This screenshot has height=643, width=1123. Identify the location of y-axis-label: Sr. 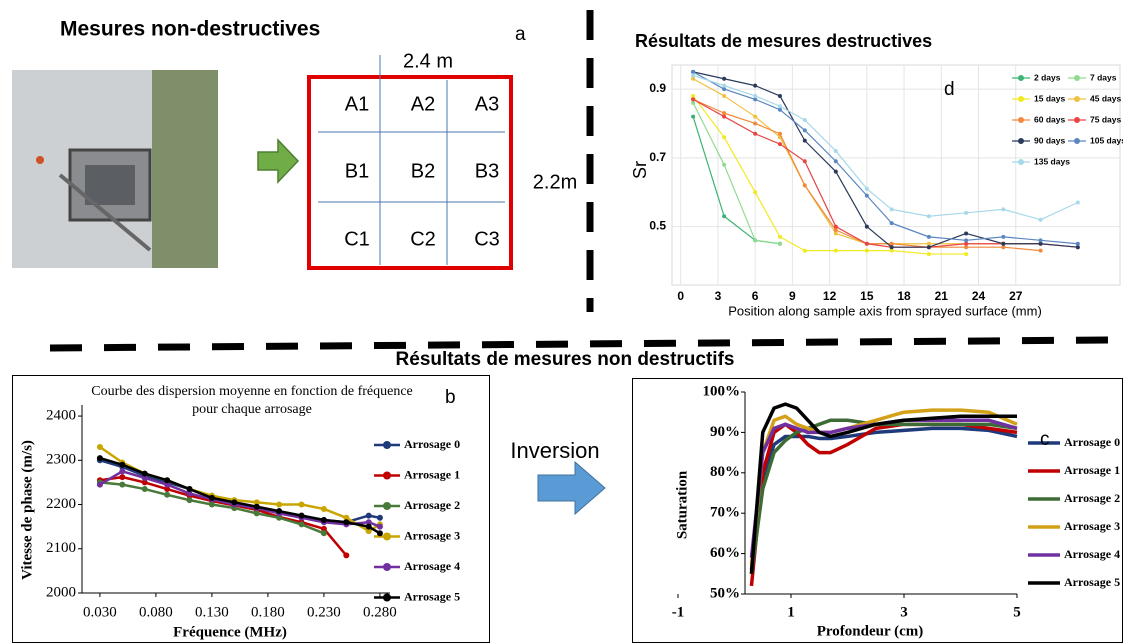
(640, 170).